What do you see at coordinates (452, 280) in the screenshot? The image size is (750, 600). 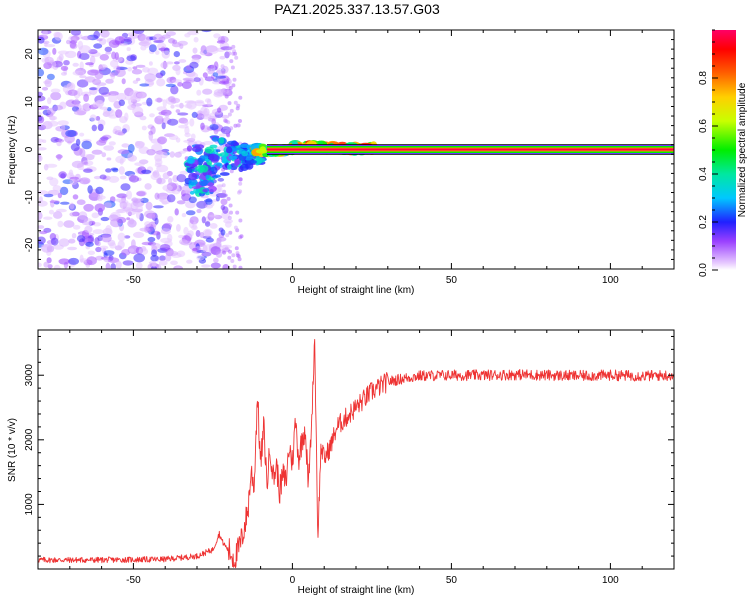 I see `spectrogram-x-tick-label: 50` at bounding box center [452, 280].